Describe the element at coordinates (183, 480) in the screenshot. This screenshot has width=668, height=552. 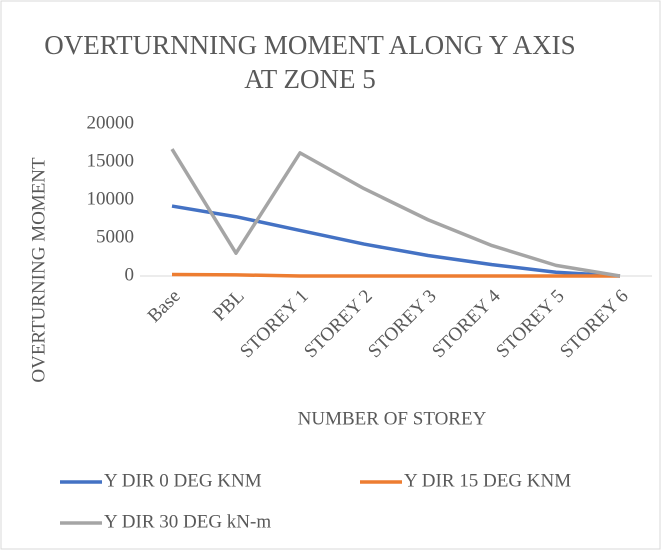
I see `legend-label: Y DIR 0 DEG KNM` at that location.